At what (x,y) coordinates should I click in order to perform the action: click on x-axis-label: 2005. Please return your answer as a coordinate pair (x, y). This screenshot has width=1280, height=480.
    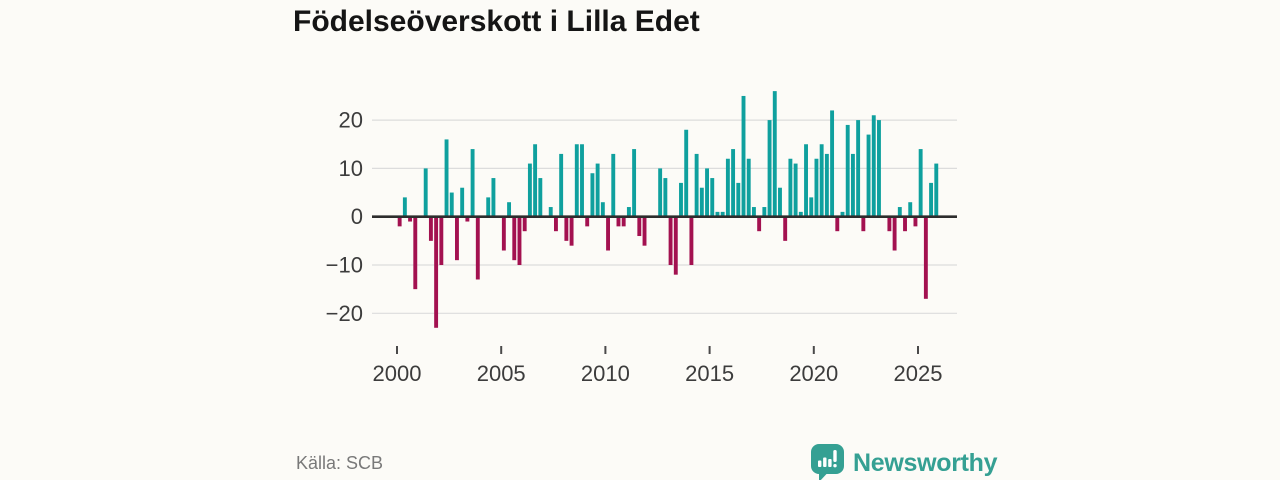
    Looking at the image, I should click on (501, 373).